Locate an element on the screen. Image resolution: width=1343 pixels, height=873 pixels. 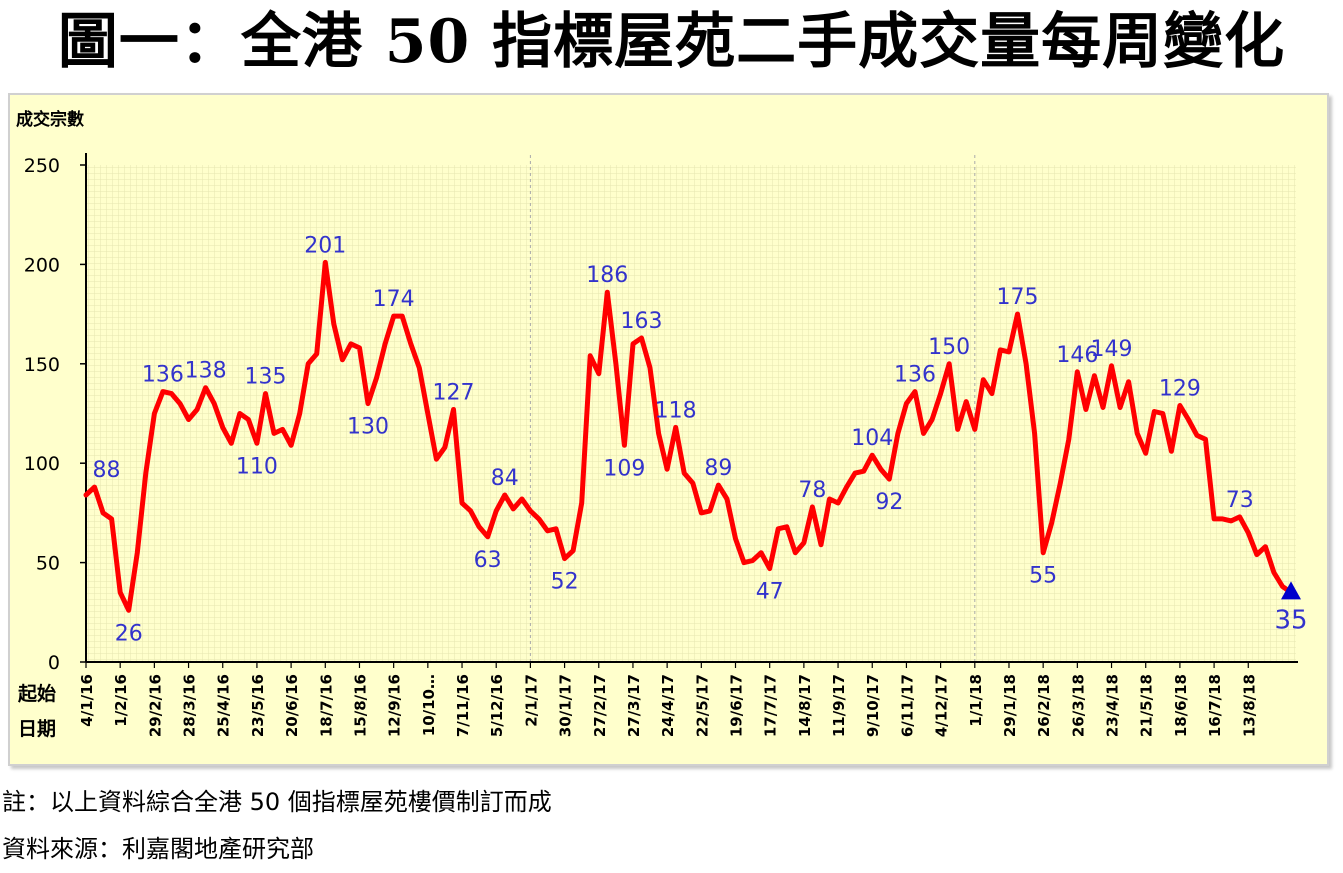
x-axis-title-line-1: 起始 is located at coordinates (36, 693).